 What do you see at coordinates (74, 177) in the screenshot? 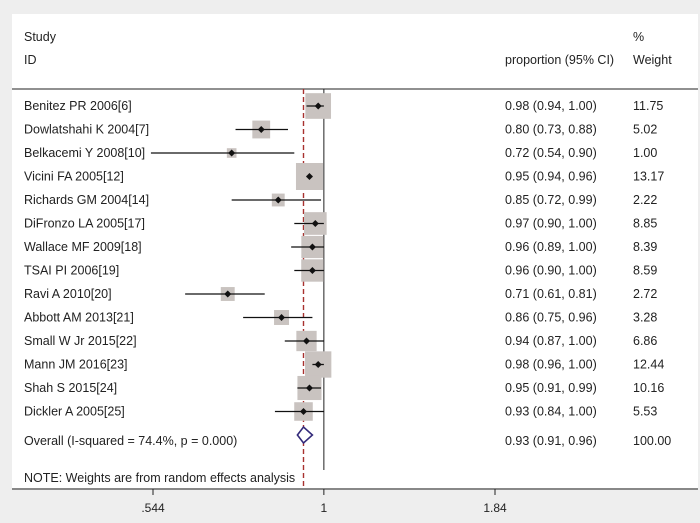
I see `study-label: Vicini FA 2005[12]` at bounding box center [74, 177].